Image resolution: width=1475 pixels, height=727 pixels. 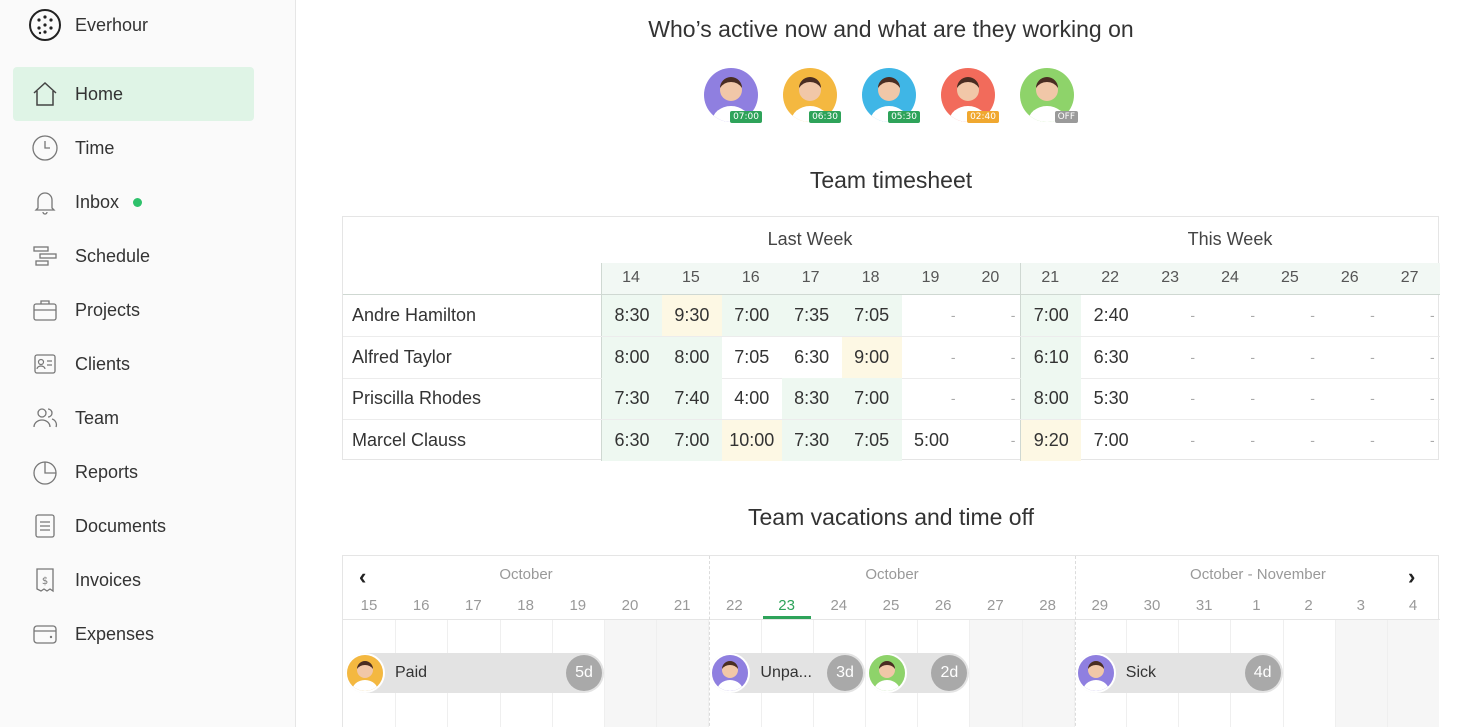 What do you see at coordinates (133, 256) in the screenshot?
I see `sidebar-item-schedule: Schedule` at bounding box center [133, 256].